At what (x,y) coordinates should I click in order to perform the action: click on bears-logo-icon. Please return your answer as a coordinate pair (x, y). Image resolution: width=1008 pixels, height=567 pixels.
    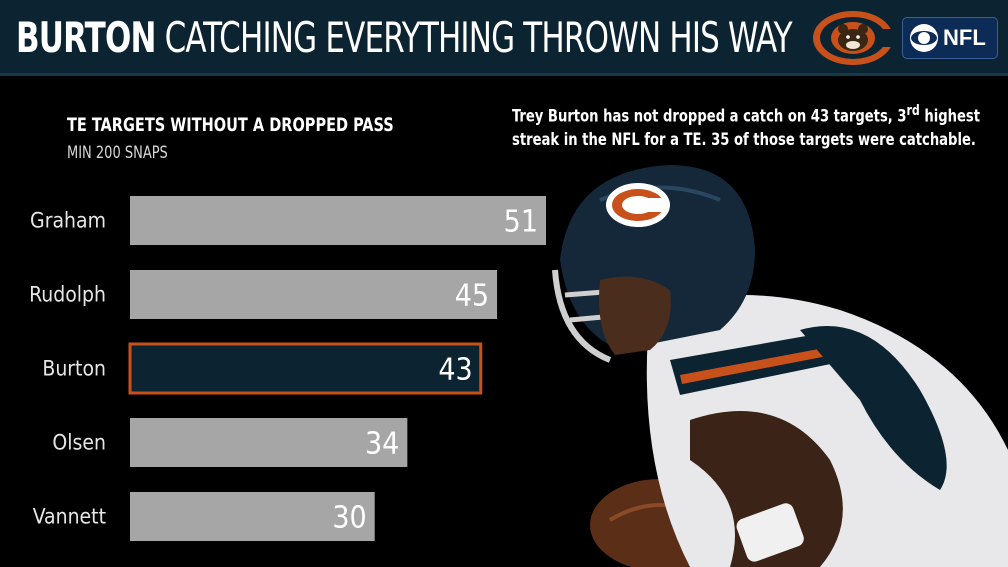
    Looking at the image, I should click on (853, 38).